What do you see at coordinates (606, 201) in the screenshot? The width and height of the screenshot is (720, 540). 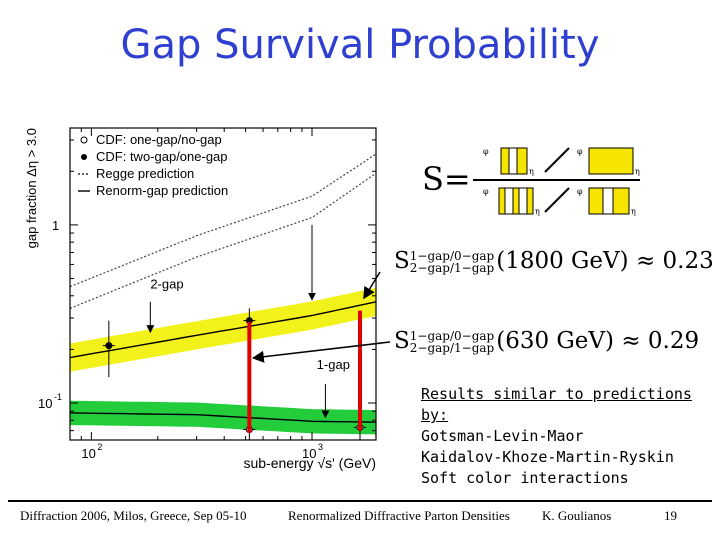 I see `diagram-one-gap-denominator: φ η` at bounding box center [606, 201].